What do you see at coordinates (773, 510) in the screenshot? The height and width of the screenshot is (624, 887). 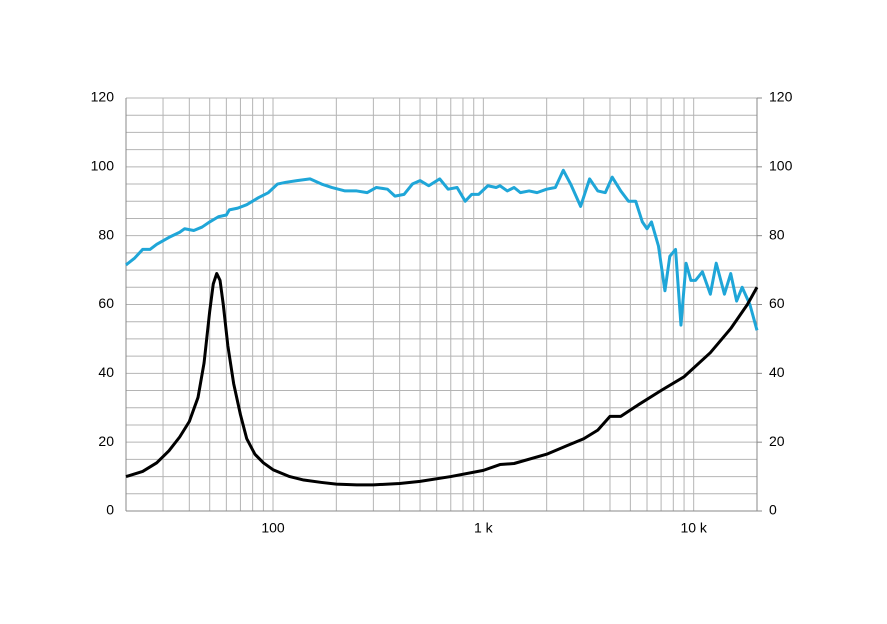 I see `y2-tick-label: 0` at bounding box center [773, 510].